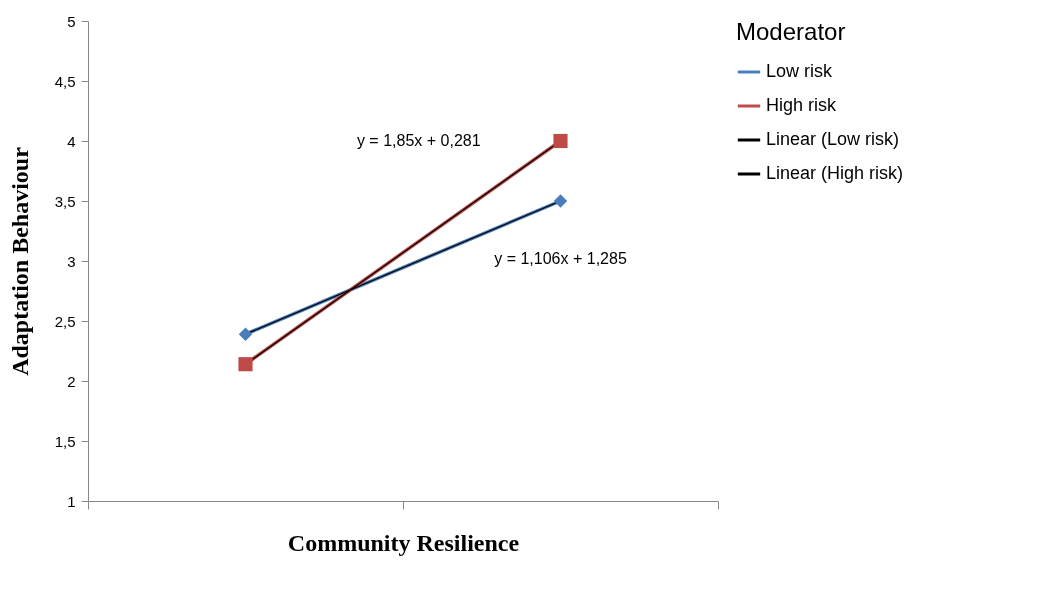 This screenshot has width=1043, height=610. What do you see at coordinates (65, 81) in the screenshot?
I see `y-tick-label: 4,5` at bounding box center [65, 81].